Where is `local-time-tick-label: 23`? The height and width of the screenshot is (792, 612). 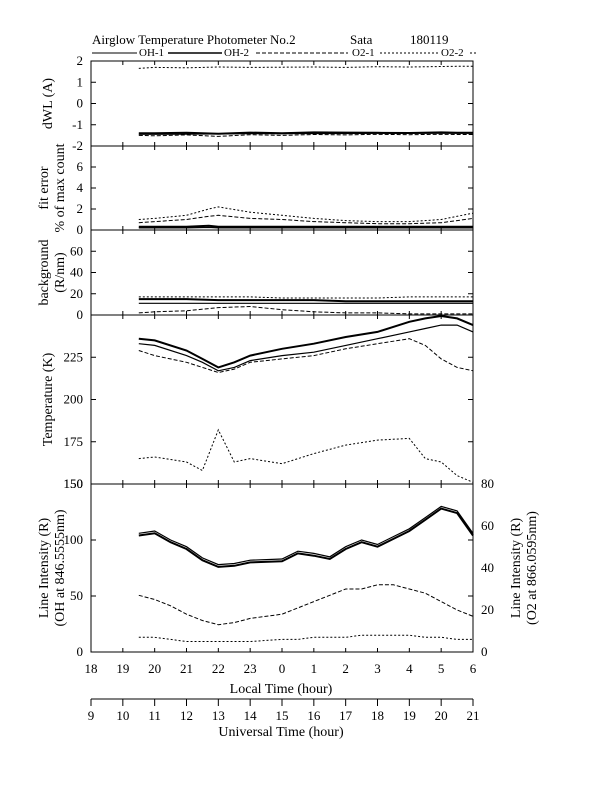
local-time-tick-label: 23 is located at coordinates (250, 668).